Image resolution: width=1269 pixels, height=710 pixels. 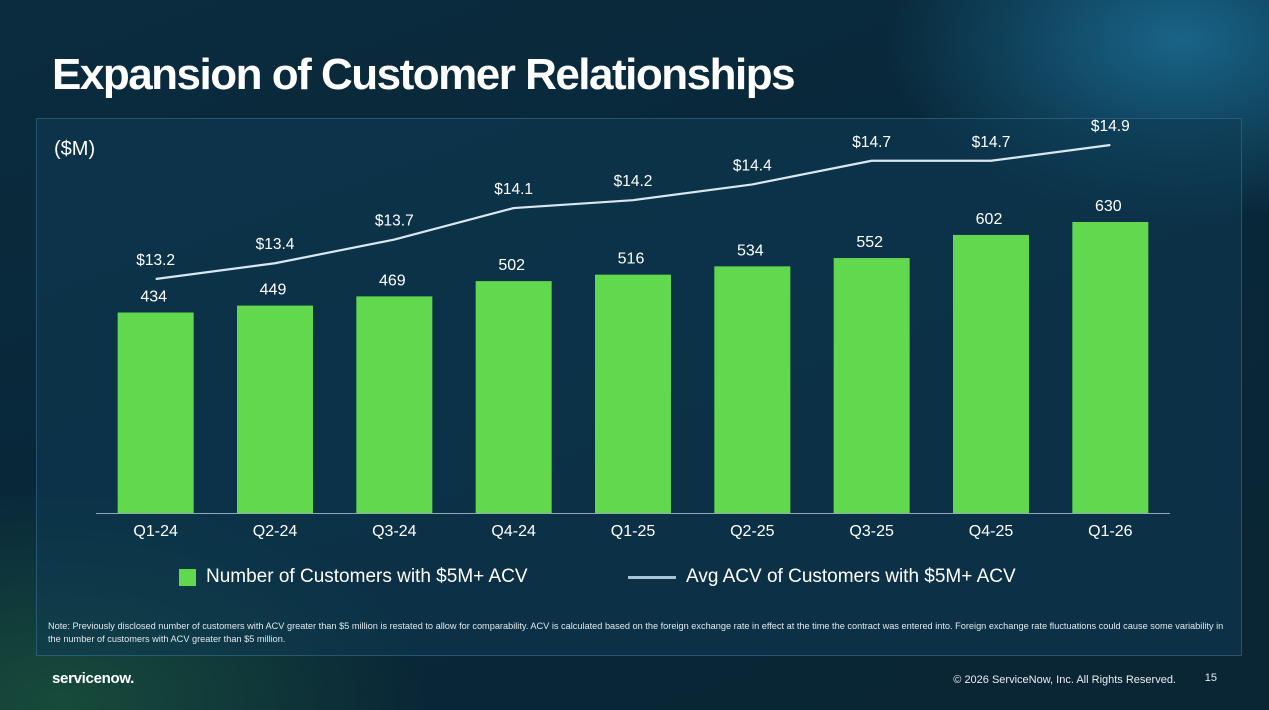 I want to click on legend-bar-swatch, so click(x=187, y=577).